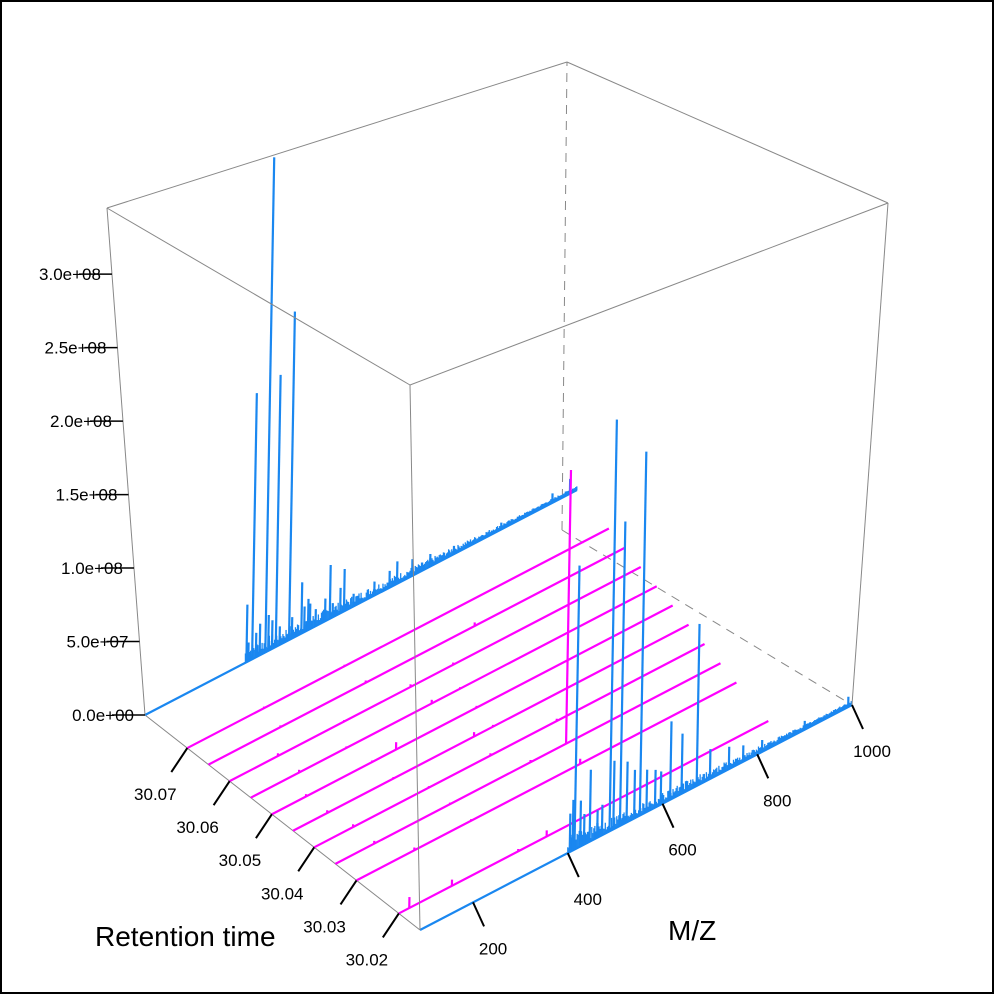 This screenshot has height=994, width=994. What do you see at coordinates (70, 274) in the screenshot?
I see `z-axis-tick-label: 3.0e+08` at bounding box center [70, 274].